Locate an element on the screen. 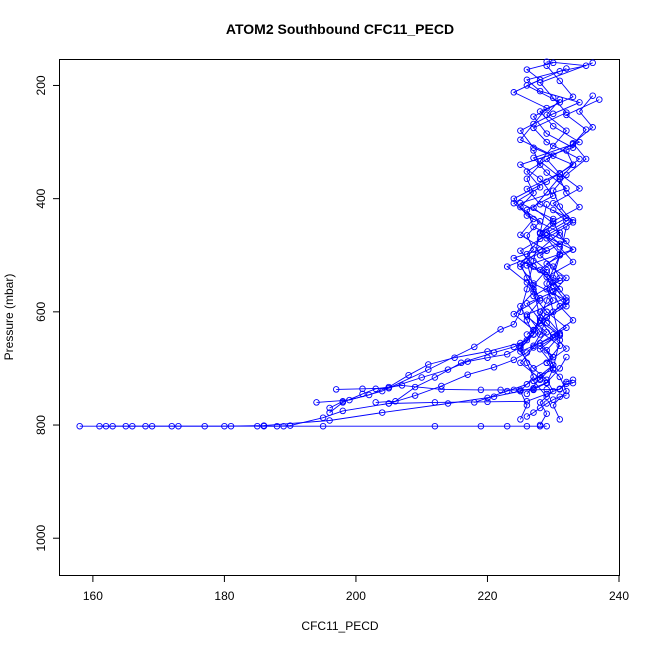 This screenshot has width=650, height=650. x-tick-label: 220 is located at coordinates (487, 596).